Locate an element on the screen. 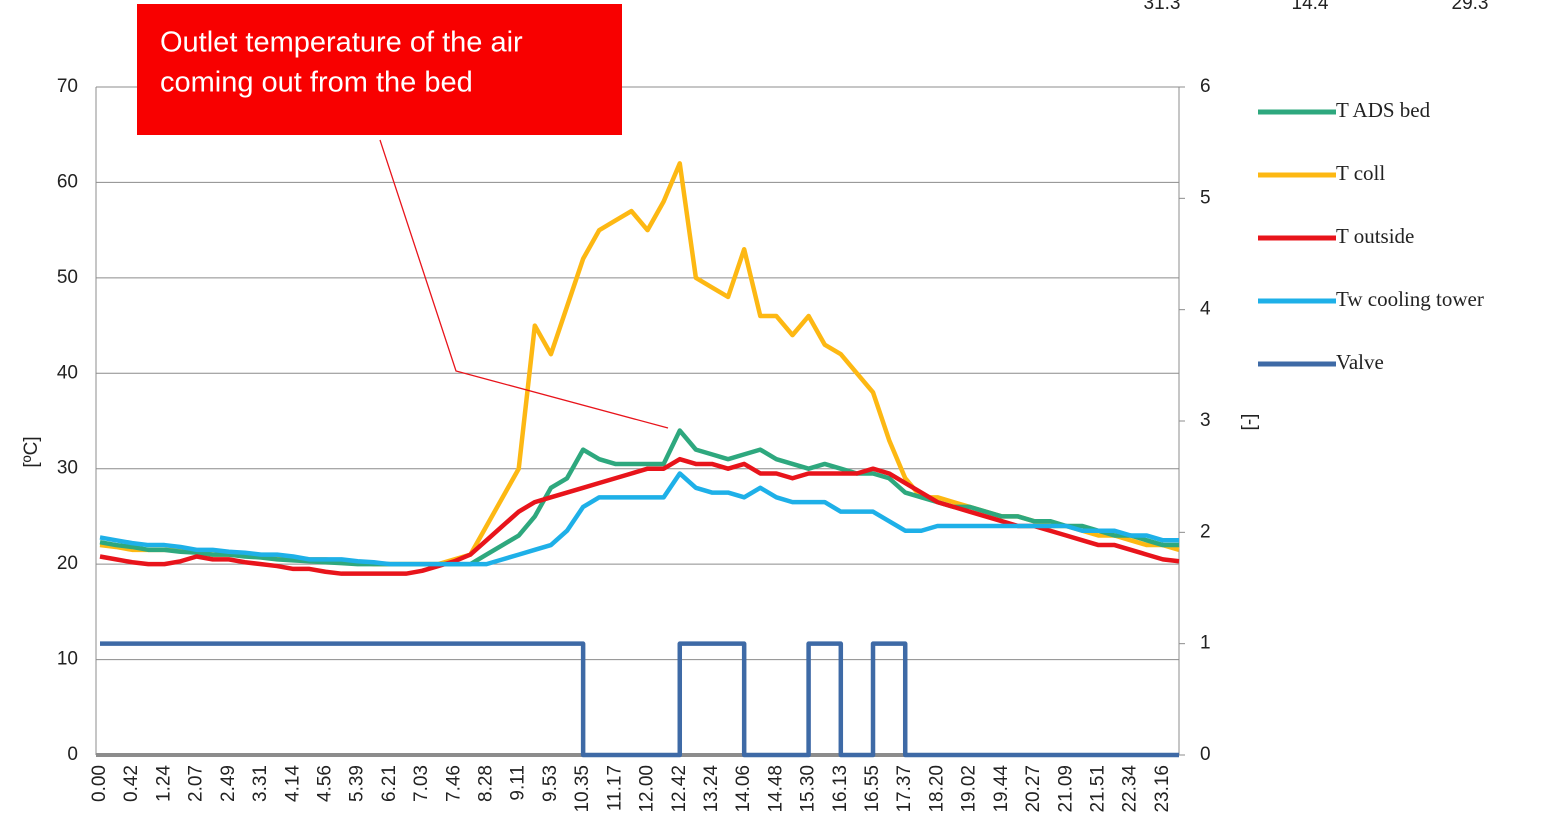  x-tick-label: 16.13 is located at coordinates (840, 789).